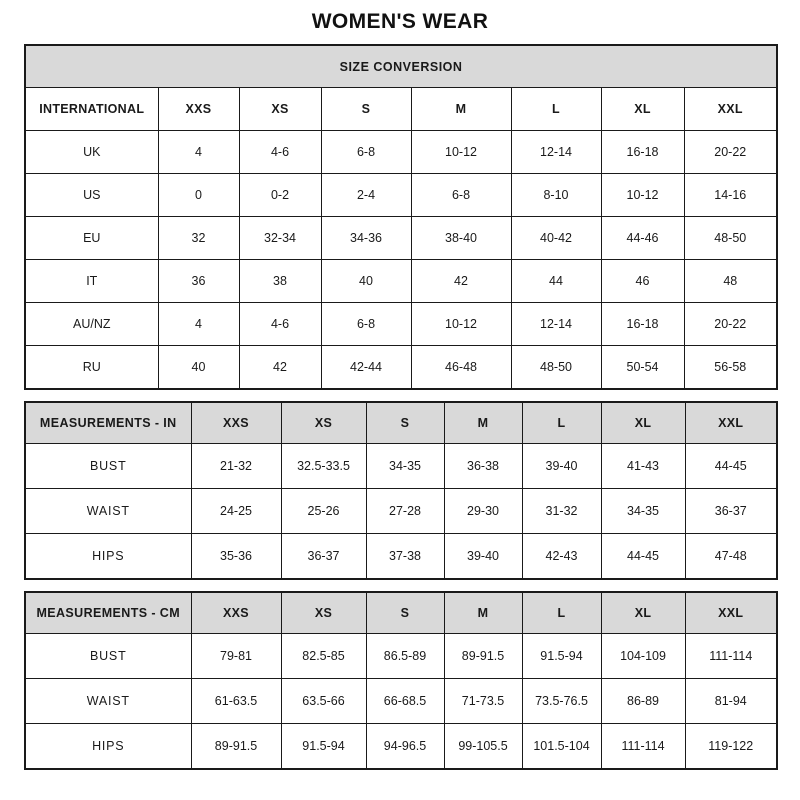  What do you see at coordinates (236, 746) in the screenshot?
I see `table-cell: 89-91.5` at bounding box center [236, 746].